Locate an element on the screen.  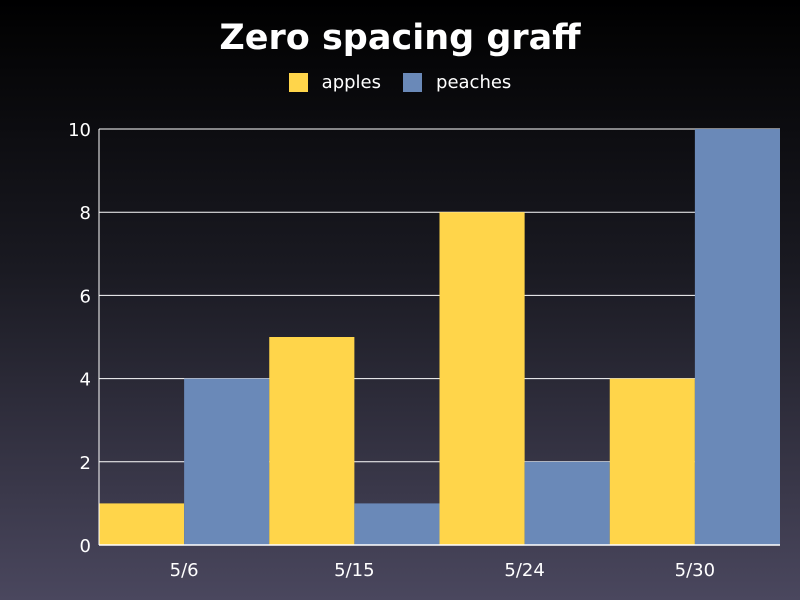
x-tick-label: 5/30 is located at coordinates (695, 570).